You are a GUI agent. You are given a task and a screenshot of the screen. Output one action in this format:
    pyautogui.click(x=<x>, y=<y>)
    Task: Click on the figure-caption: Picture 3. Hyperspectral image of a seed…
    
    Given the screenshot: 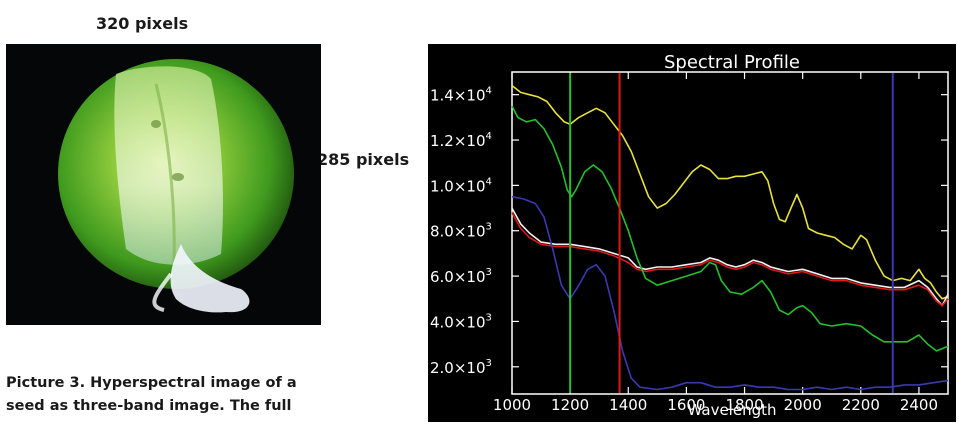 What is the action you would take?
    pyautogui.click(x=166, y=395)
    